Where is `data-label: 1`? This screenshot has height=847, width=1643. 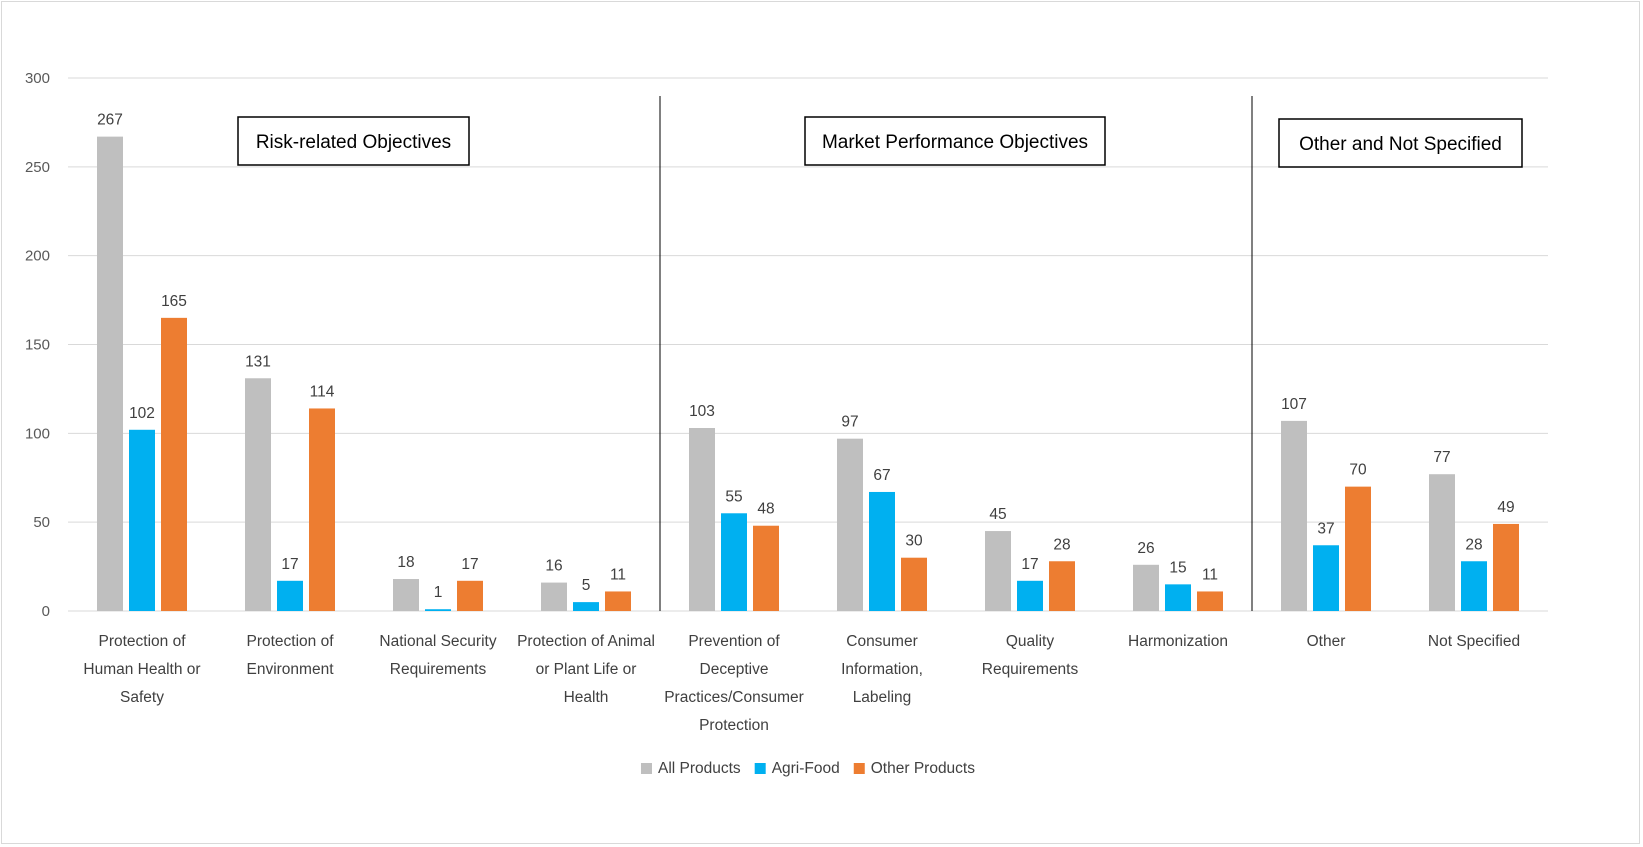
data-label: 1 is located at coordinates (438, 592).